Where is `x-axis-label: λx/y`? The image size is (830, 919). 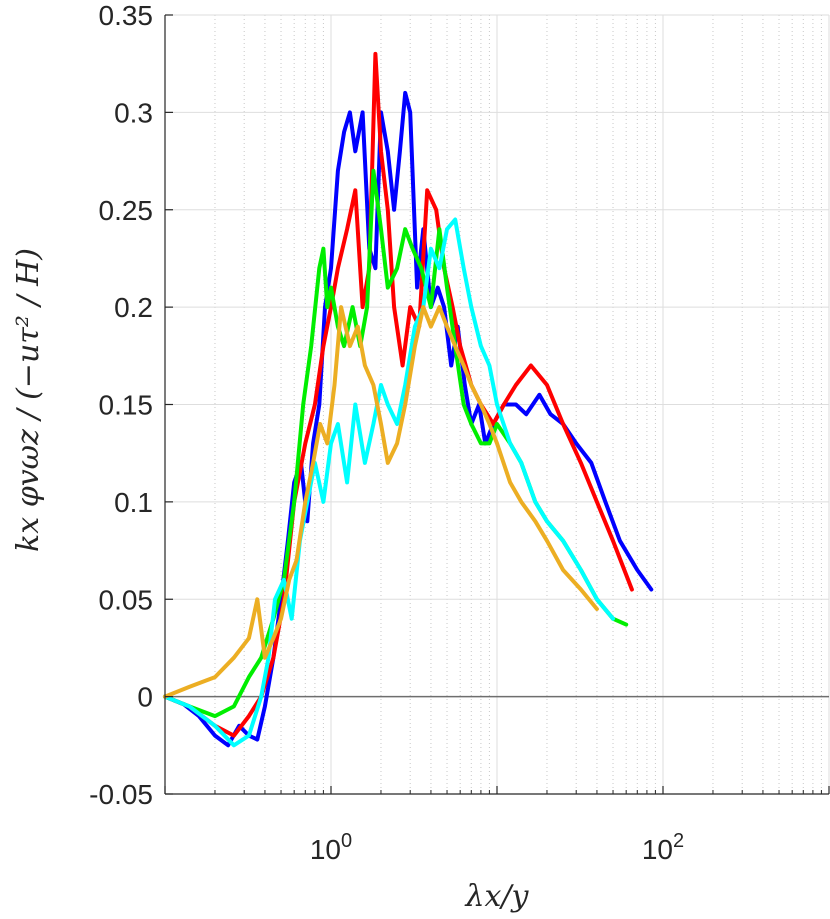
x-axis-label: λx/y is located at coordinates (497, 896).